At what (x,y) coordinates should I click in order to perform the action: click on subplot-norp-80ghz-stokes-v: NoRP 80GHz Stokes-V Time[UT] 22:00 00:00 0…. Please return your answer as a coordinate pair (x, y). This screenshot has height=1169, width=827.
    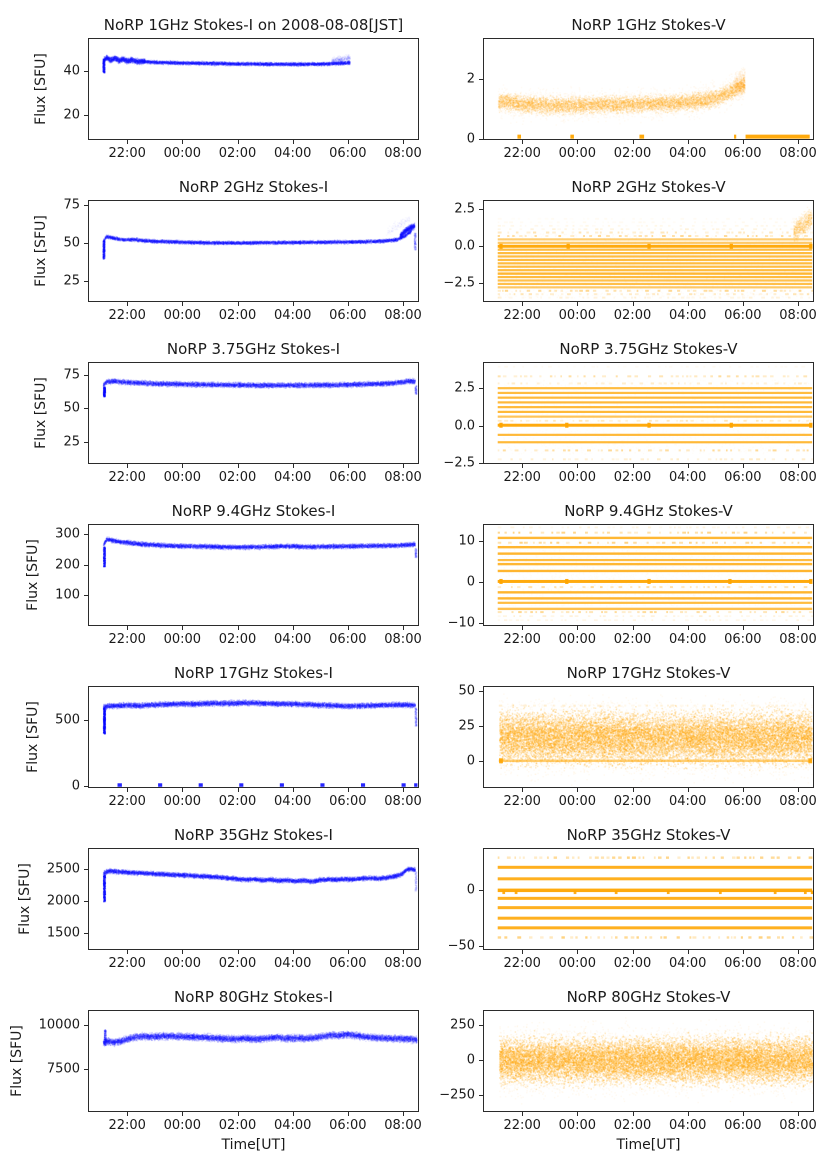
    Looking at the image, I should click on (627, 1070).